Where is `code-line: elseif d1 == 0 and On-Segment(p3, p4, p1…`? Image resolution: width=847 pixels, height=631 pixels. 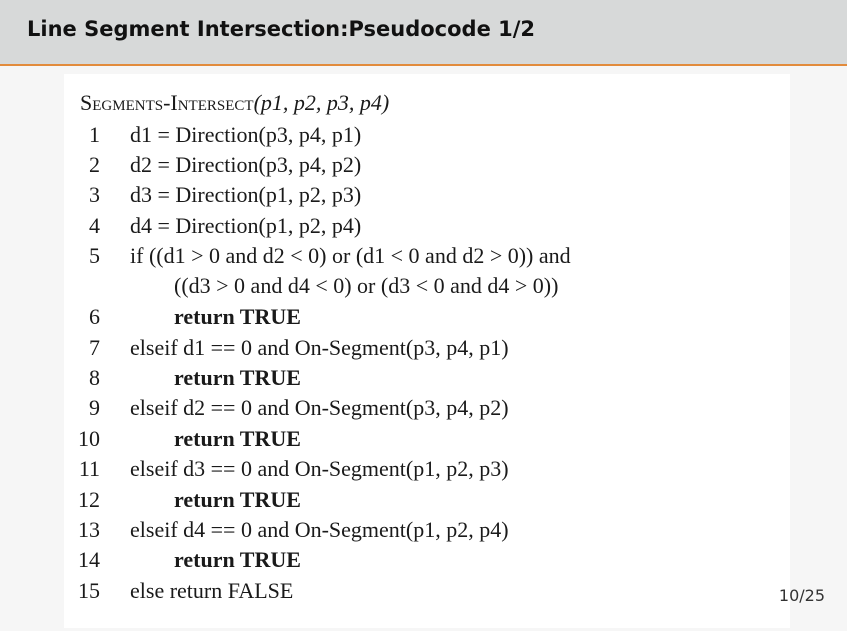
code-line: elseif d1 == 0 and On-Segment(p3, p4, p1… is located at coordinates (319, 347).